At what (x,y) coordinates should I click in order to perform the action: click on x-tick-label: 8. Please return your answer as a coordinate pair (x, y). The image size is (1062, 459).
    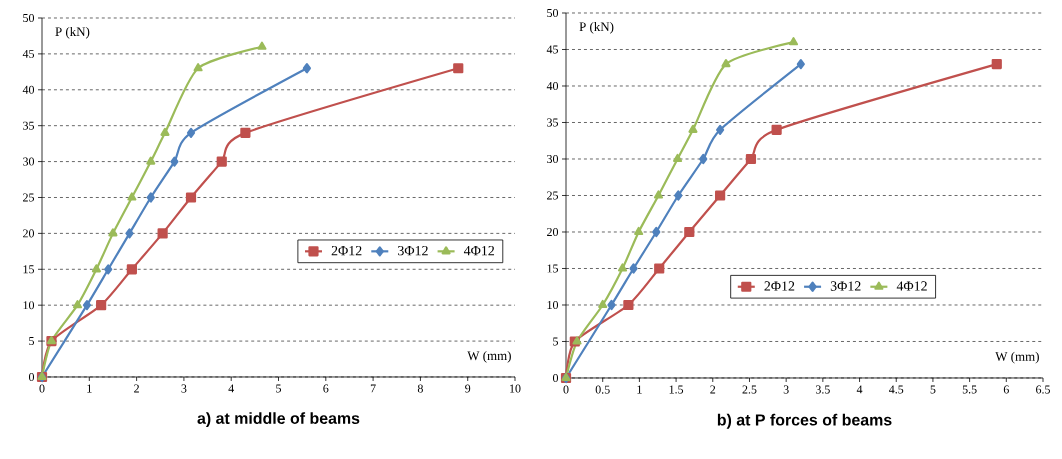
    Looking at the image, I should click on (420, 388).